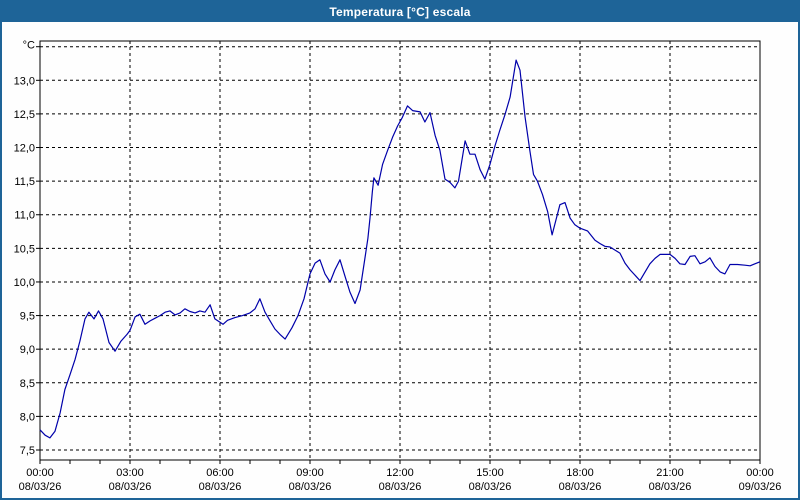  I want to click on y-tick-label: 8,0, so click(27, 417).